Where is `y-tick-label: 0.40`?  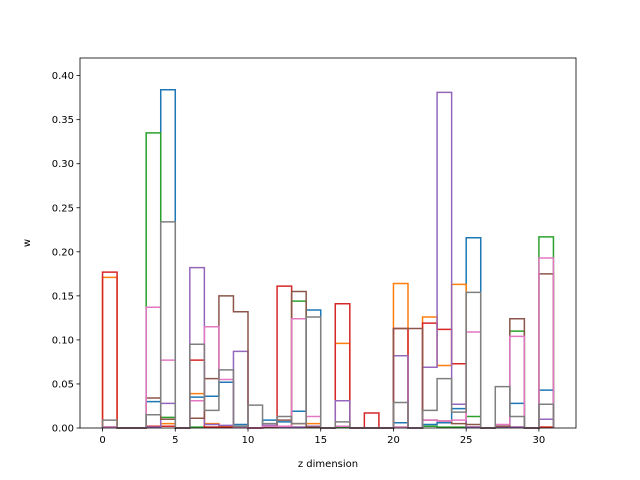 y-tick-label: 0.40 is located at coordinates (63, 76).